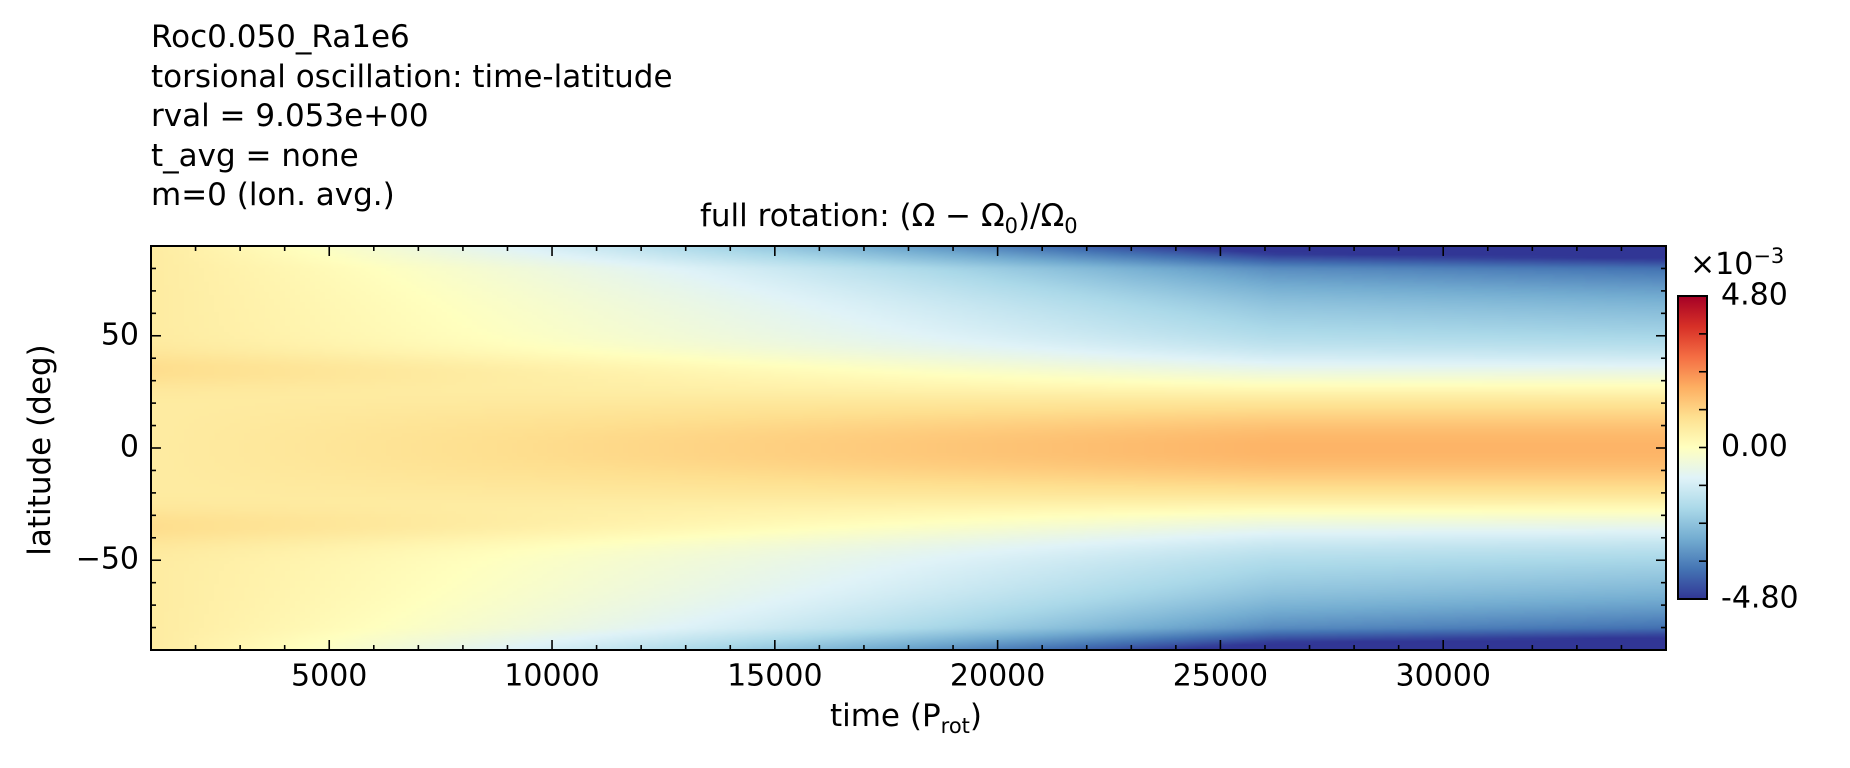 The width and height of the screenshot is (1850, 768). What do you see at coordinates (129, 447) in the screenshot?
I see `y-tick-label: 0` at bounding box center [129, 447].